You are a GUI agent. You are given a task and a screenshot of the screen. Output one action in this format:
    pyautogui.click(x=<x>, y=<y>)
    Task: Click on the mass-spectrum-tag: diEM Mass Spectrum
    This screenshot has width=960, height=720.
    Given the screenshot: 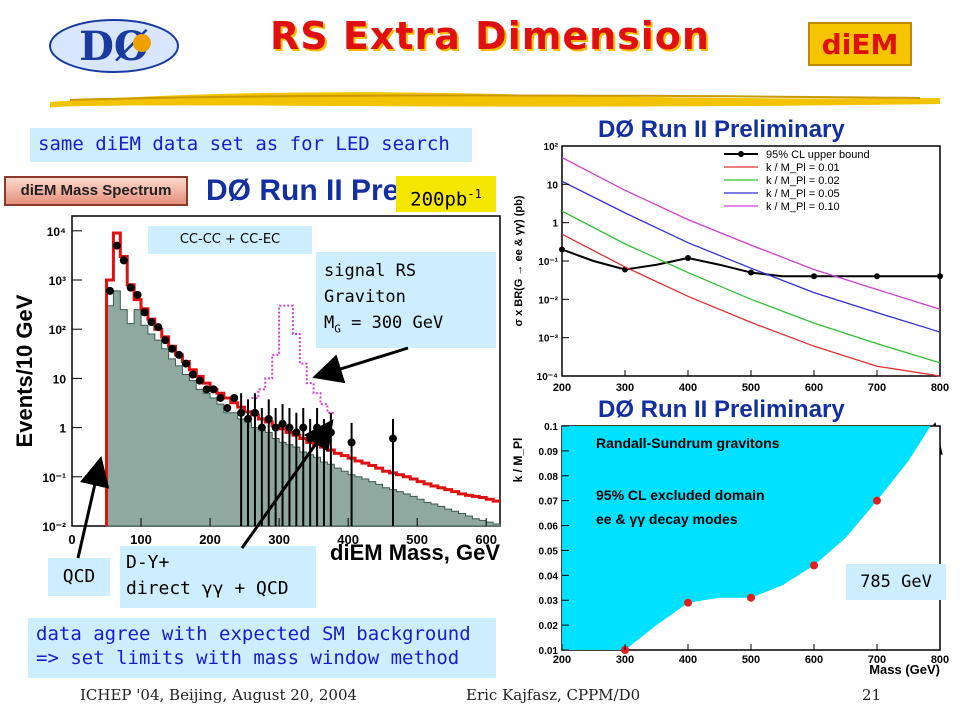 What is the action you would take?
    pyautogui.click(x=96, y=191)
    